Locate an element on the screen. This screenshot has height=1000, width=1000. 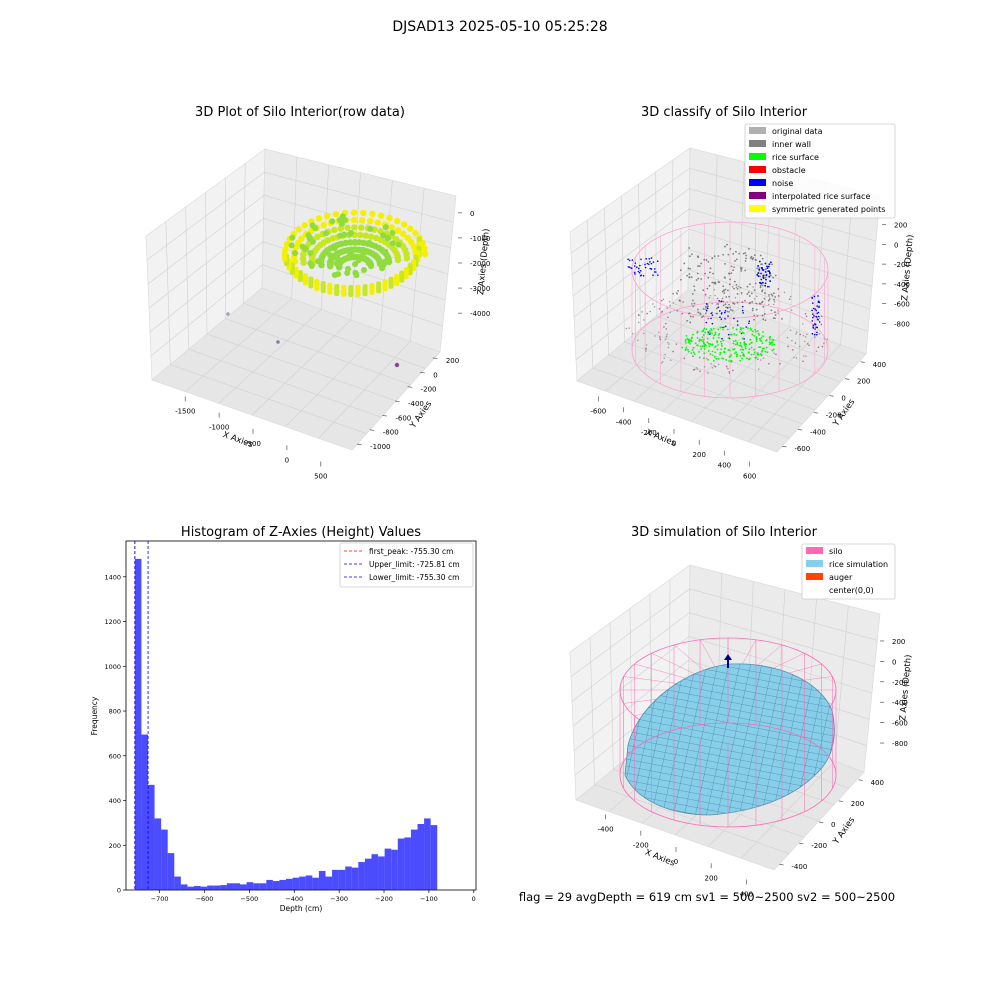
legend-label: Lower_limit: -755.30 cm is located at coordinates (414, 577).